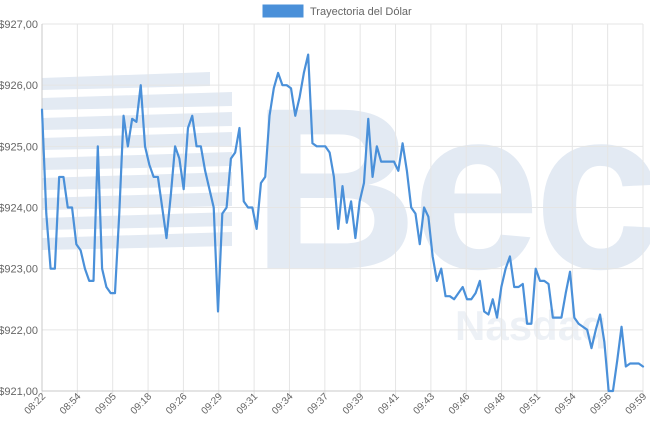 Image resolution: width=650 pixels, height=425 pixels. What do you see at coordinates (531, 404) in the screenshot?
I see `x-tick-label: 09:51` at bounding box center [531, 404].